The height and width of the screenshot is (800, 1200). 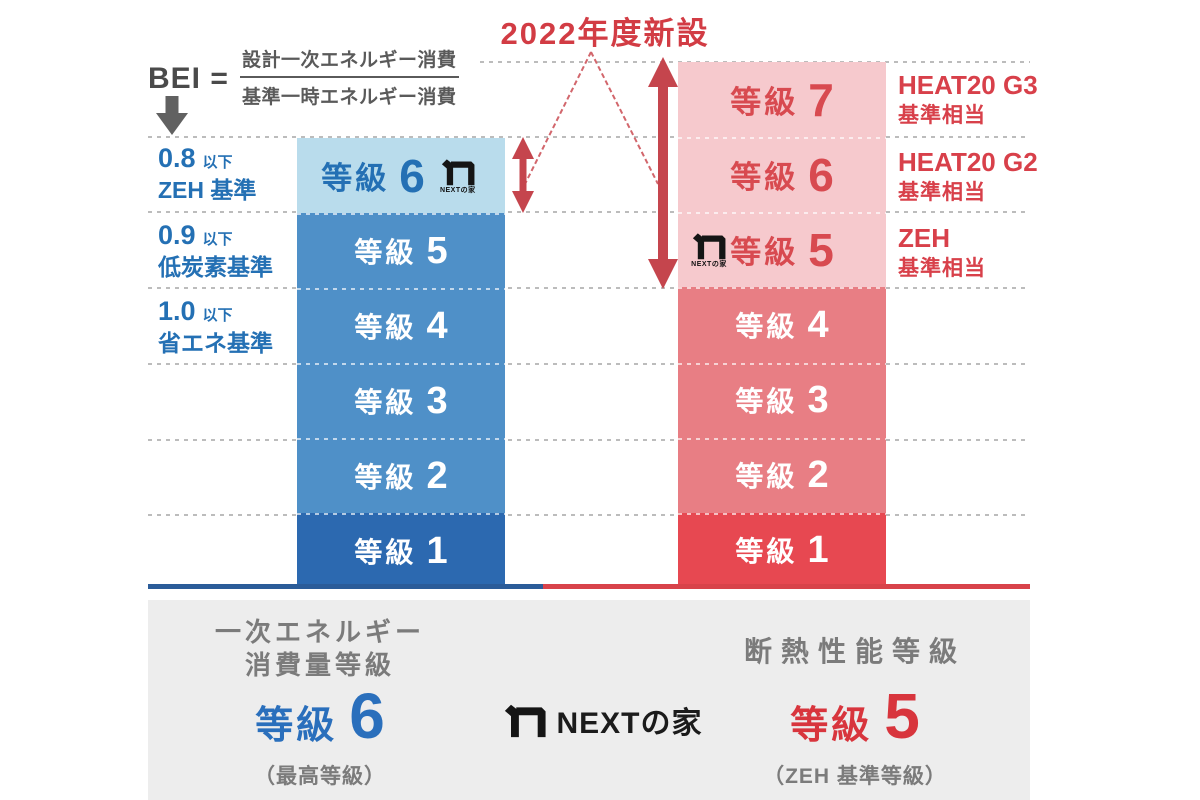 I want to click on bar-row-grade6: 等級 6 NEXTの家, so click(x=401, y=175).